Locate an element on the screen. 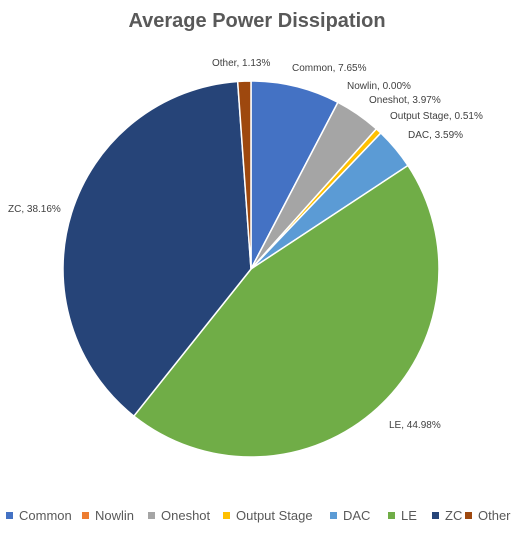 This screenshot has height=535, width=514. legend-label: Output Stage is located at coordinates (274, 515).